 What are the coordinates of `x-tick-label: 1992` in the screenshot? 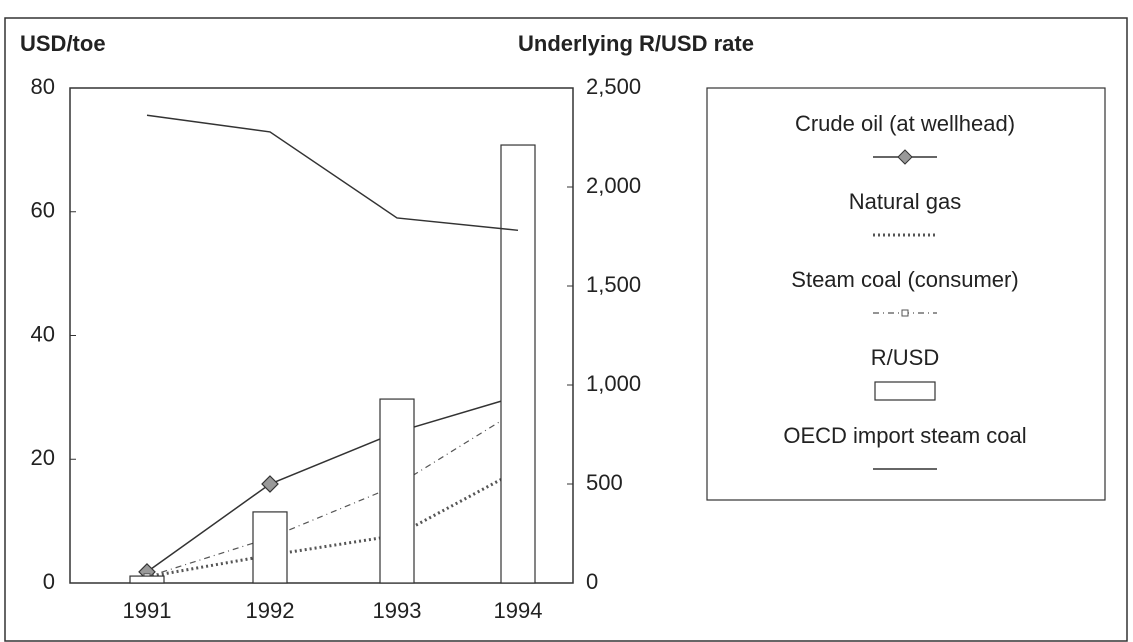 It's located at (270, 610).